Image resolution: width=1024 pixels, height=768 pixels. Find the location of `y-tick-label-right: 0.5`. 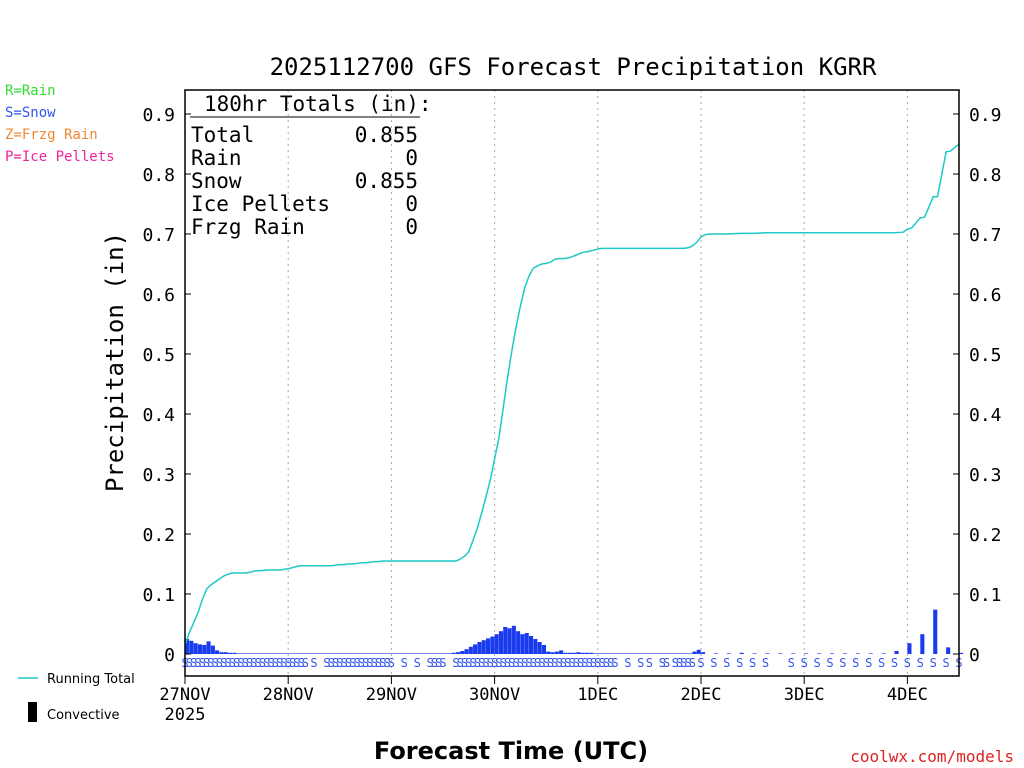

y-tick-label-right: 0.5 is located at coordinates (985, 355).